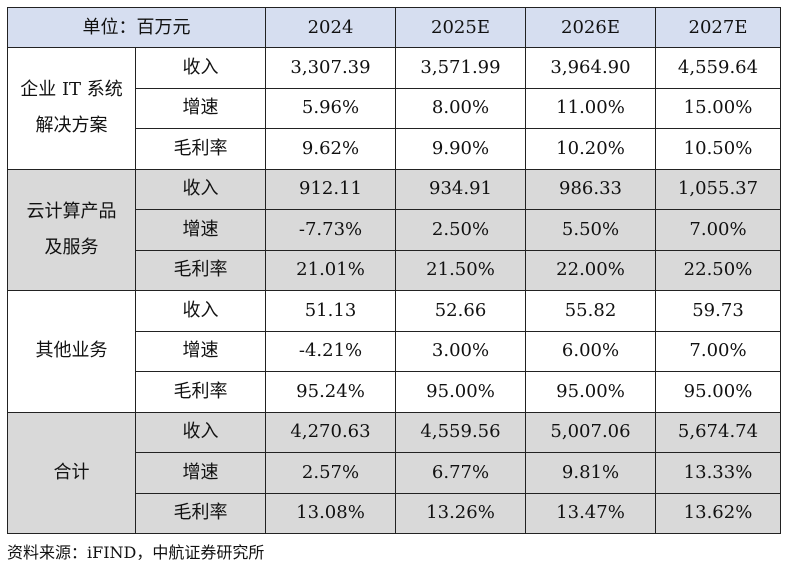 The width and height of the screenshot is (788, 569). What do you see at coordinates (136, 552) in the screenshot?
I see `source-note: 资料来源：iFIND，中航证券研究所` at bounding box center [136, 552].